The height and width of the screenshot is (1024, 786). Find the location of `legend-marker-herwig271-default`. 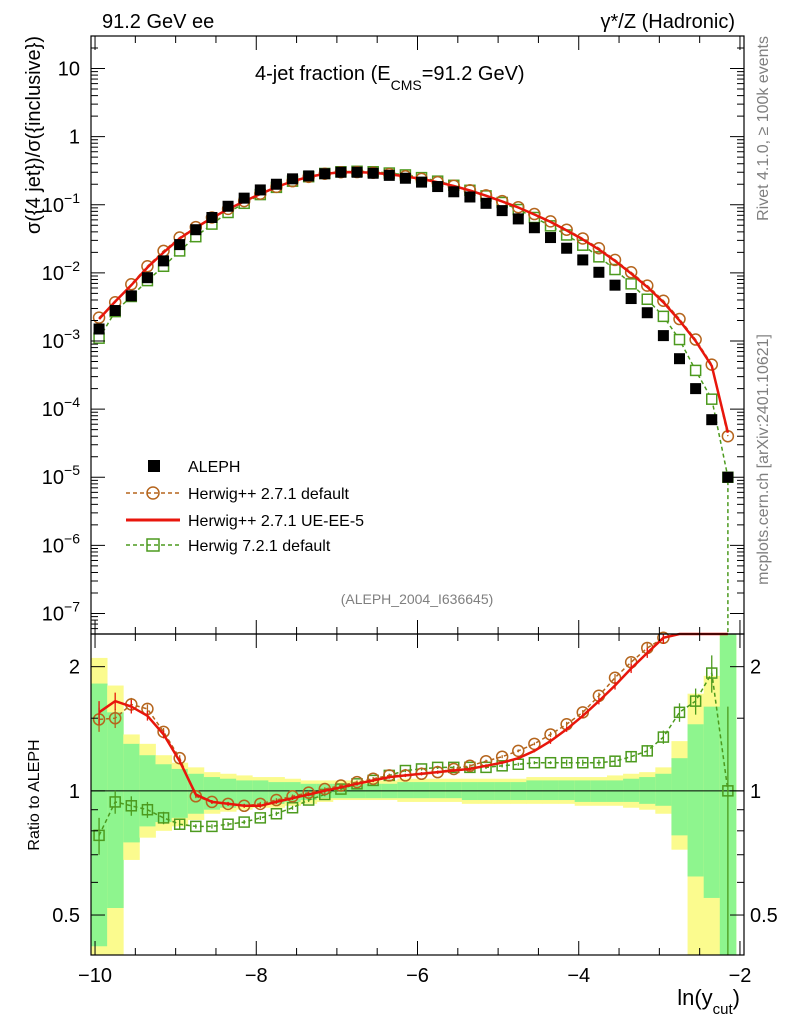

legend-marker-herwig271-default is located at coordinates (153, 493).